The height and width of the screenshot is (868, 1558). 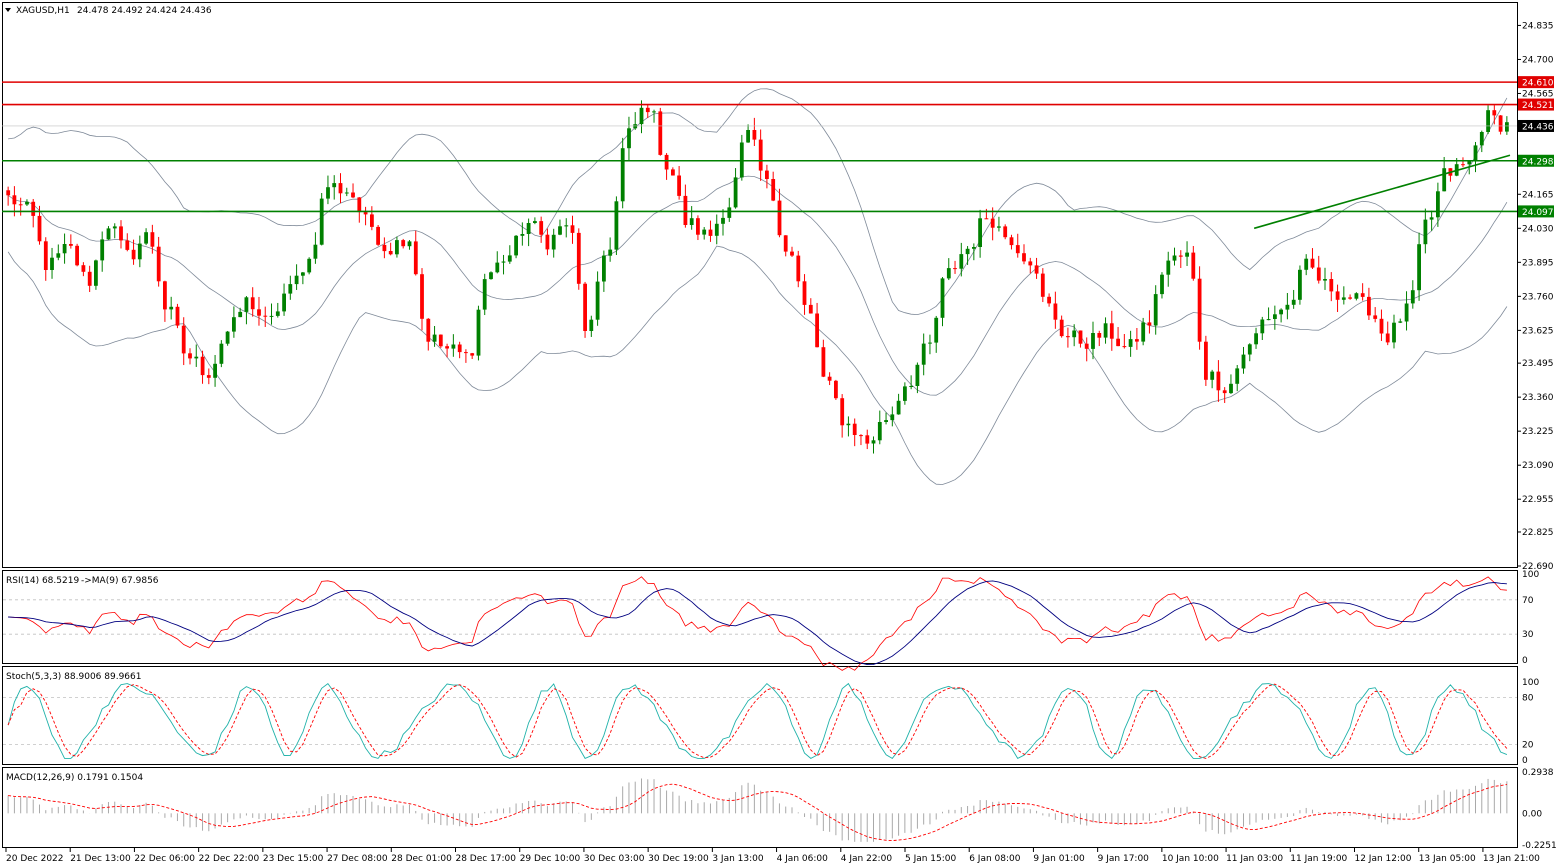 What do you see at coordinates (1538, 195) in the screenshot?
I see `price-axis-label: 24.165` at bounding box center [1538, 195].